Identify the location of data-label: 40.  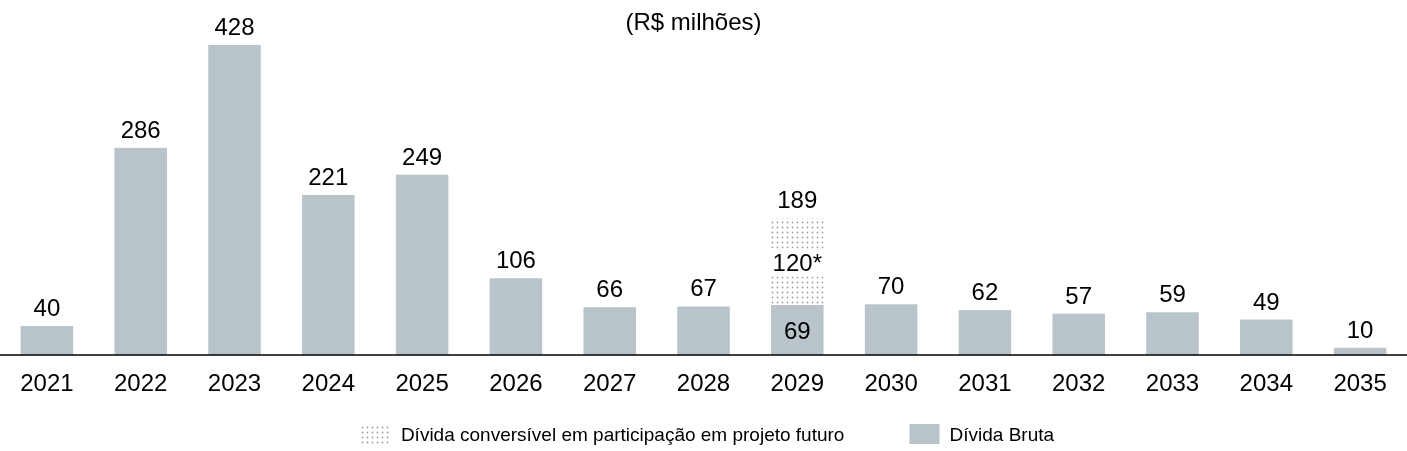
(47, 308).